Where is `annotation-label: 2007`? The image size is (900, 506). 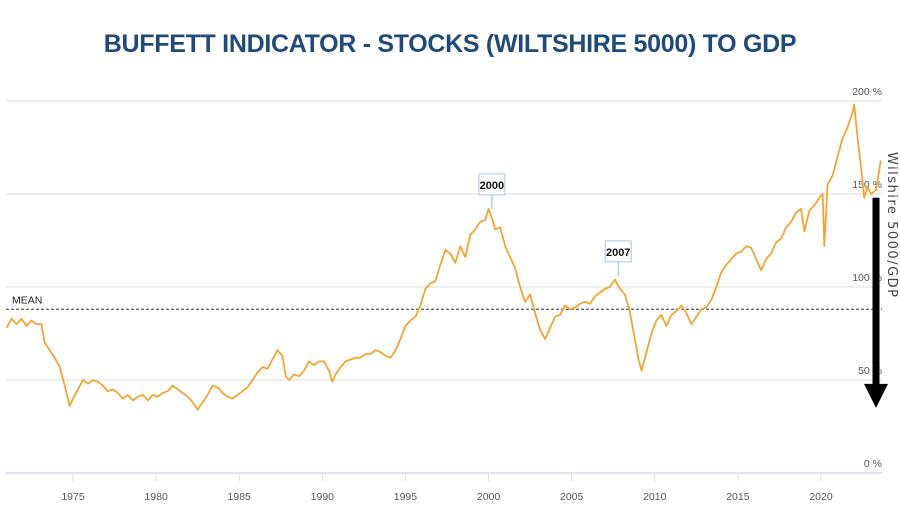
annotation-label: 2007 is located at coordinates (618, 253).